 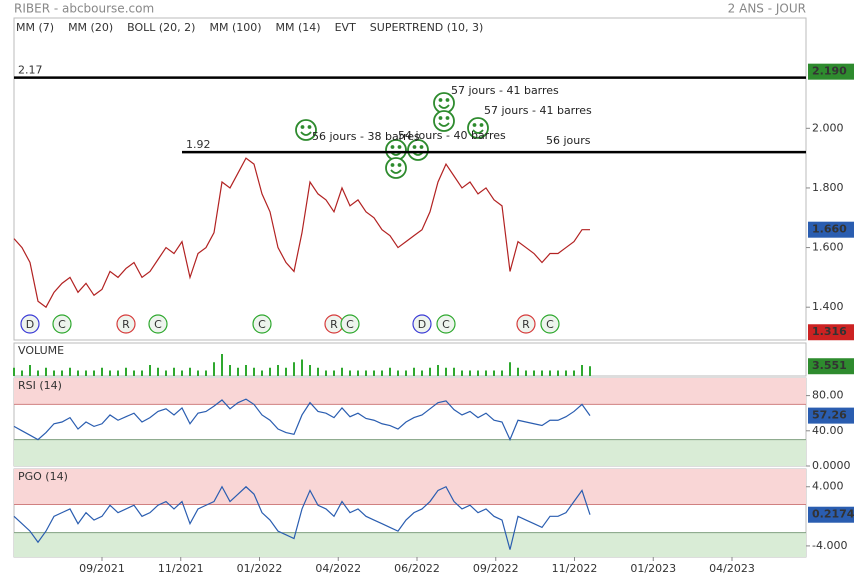 What do you see at coordinates (302, 517) in the screenshot?
I see `price-line` at bounding box center [302, 517].